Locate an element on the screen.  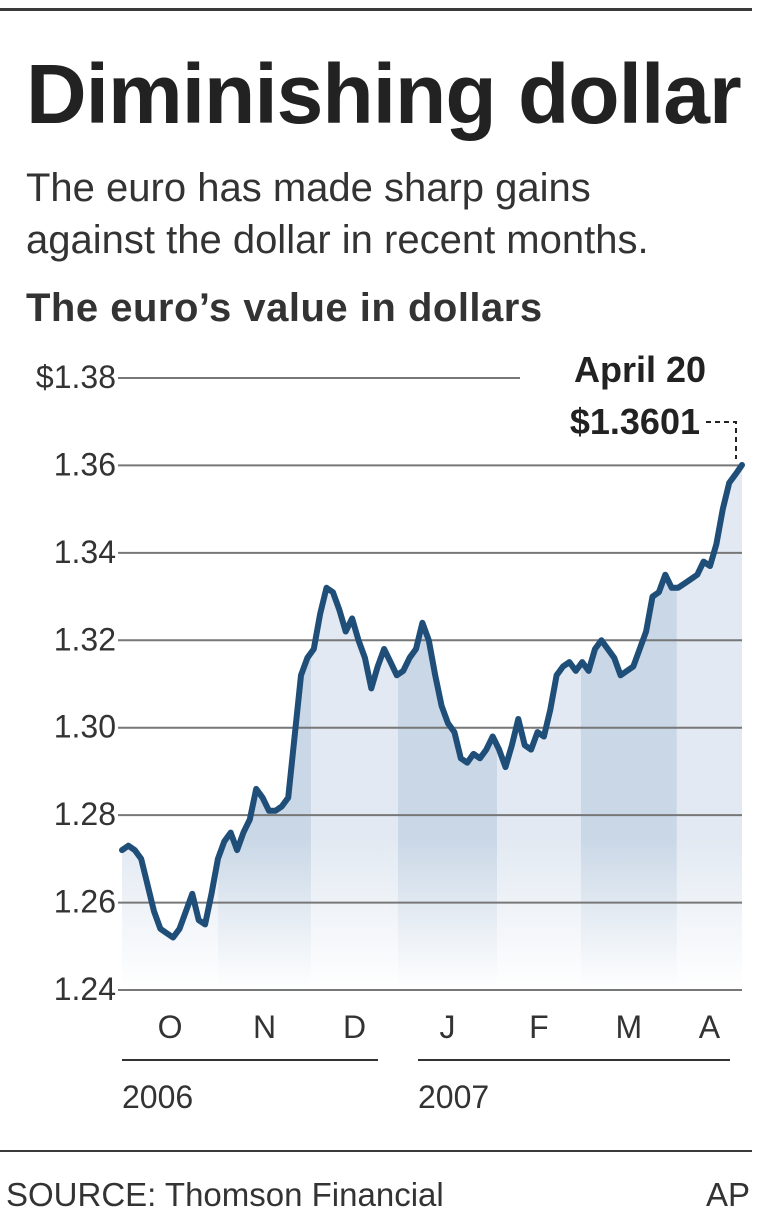
x-tick-label: O is located at coordinates (170, 1027).